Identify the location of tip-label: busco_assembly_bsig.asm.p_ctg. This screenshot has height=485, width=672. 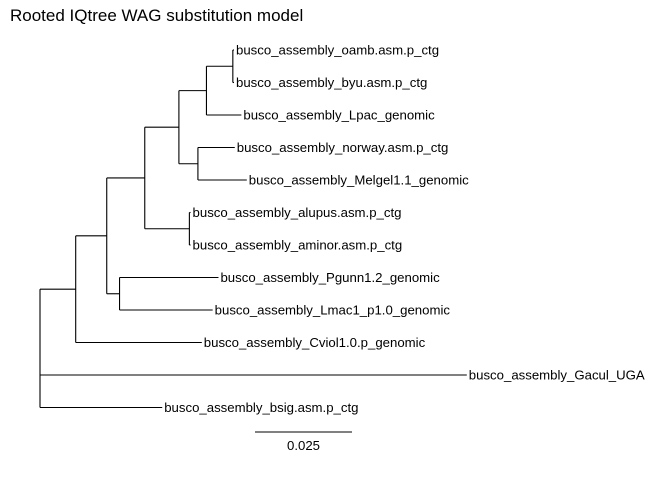
(261, 407).